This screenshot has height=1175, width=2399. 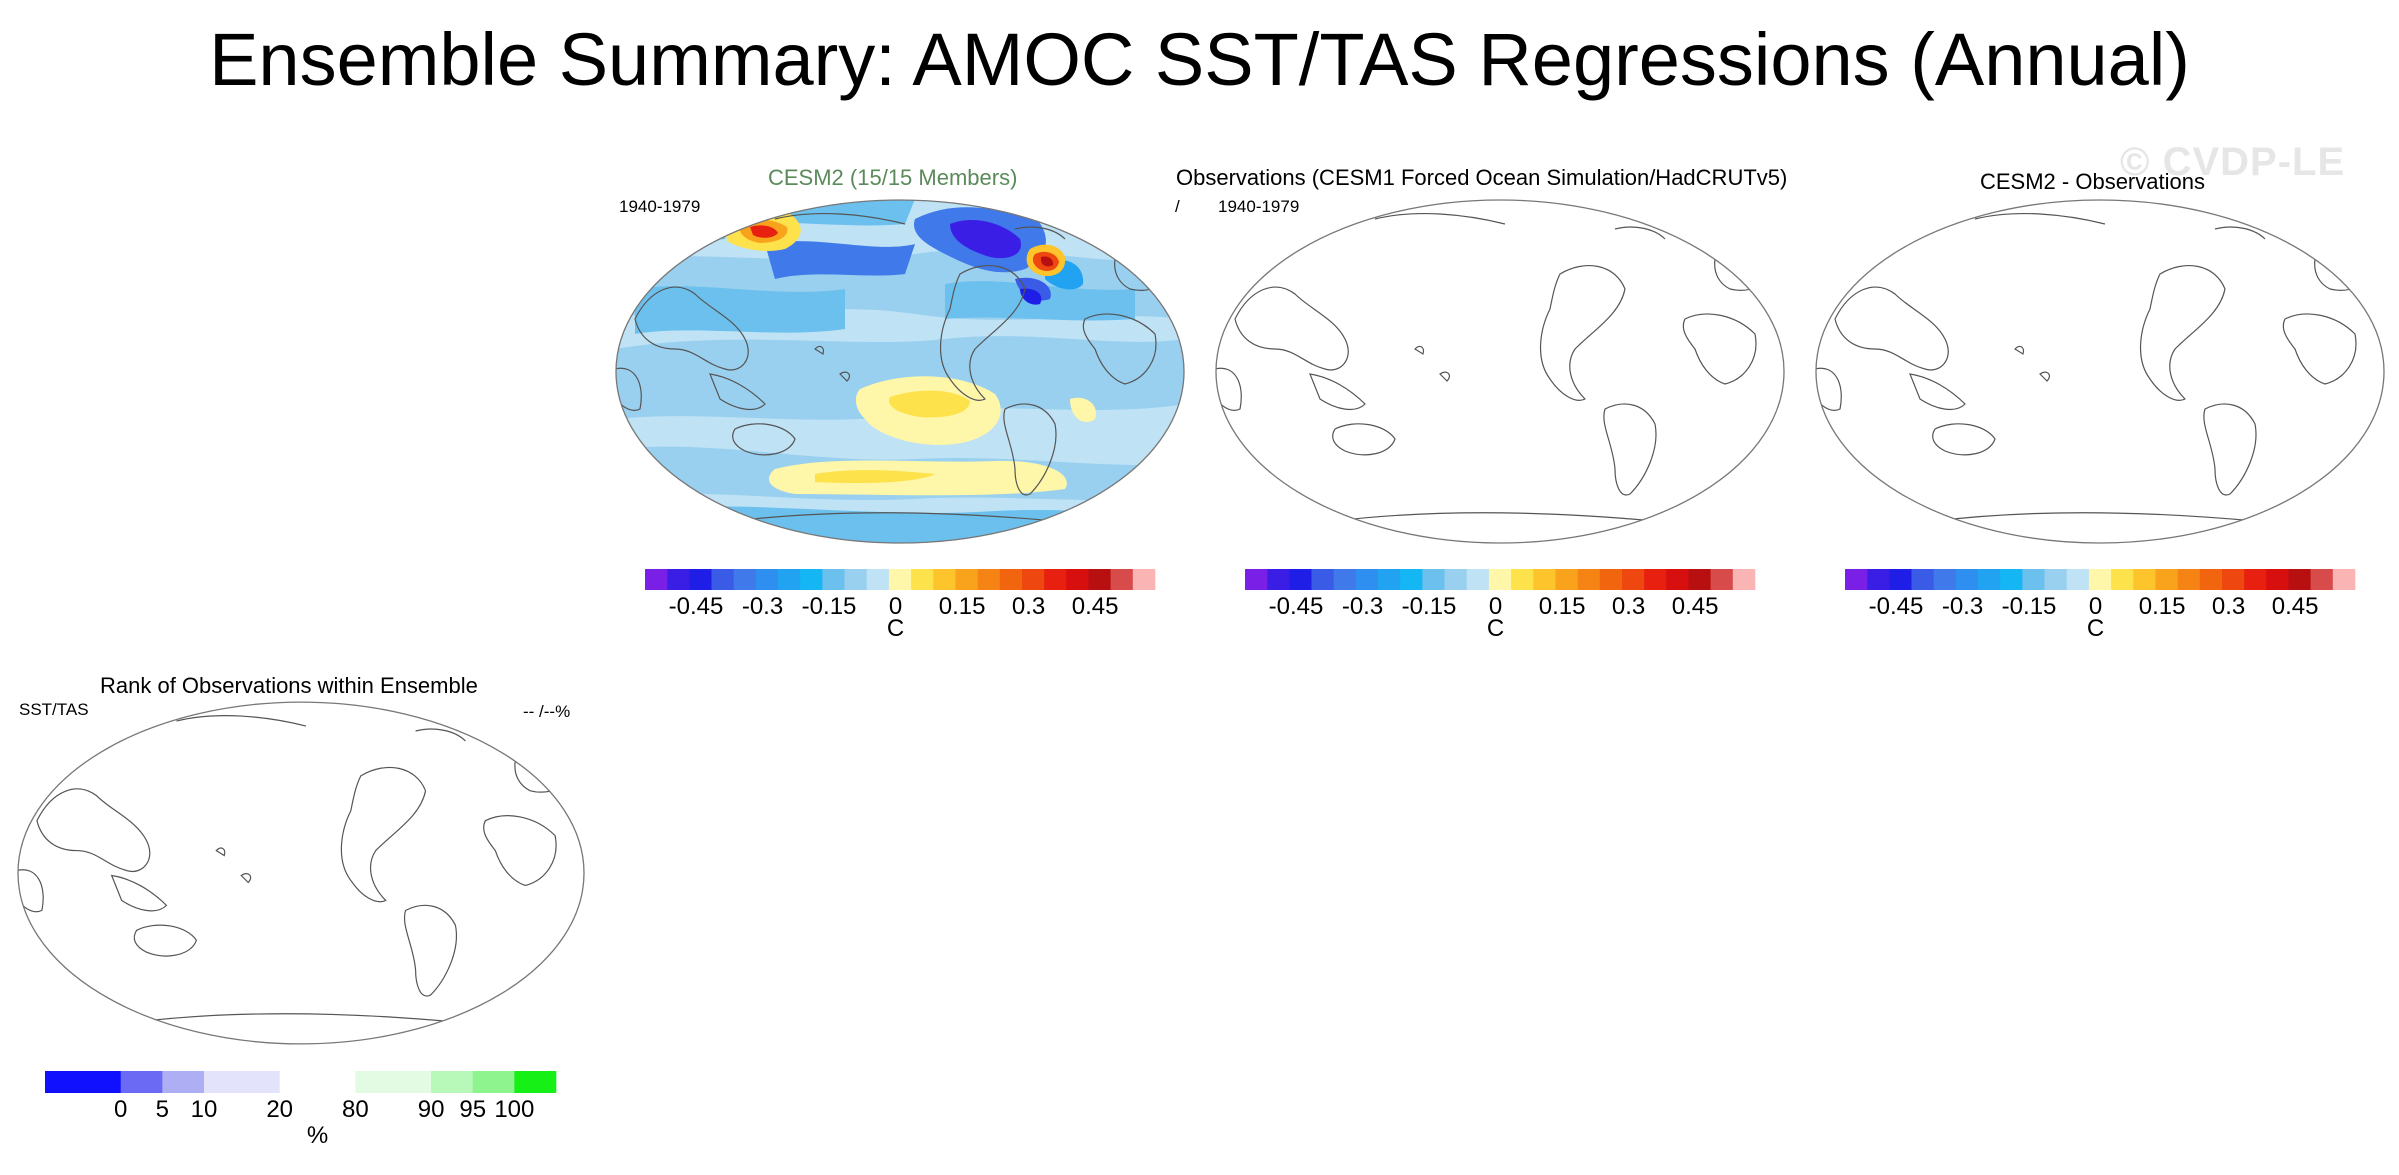 What do you see at coordinates (900, 371) in the screenshot?
I see `cesm2-regression-map` at bounding box center [900, 371].